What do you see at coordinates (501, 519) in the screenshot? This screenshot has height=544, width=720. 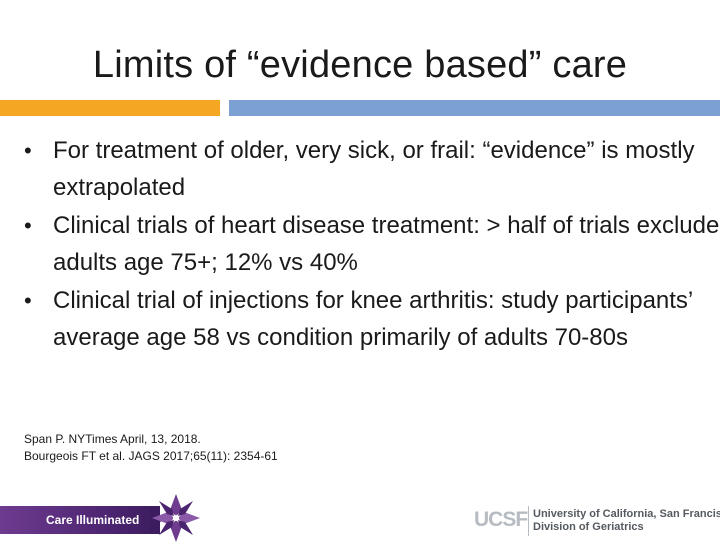 I see `ucsf-logo-mark: UCSF` at bounding box center [501, 519].